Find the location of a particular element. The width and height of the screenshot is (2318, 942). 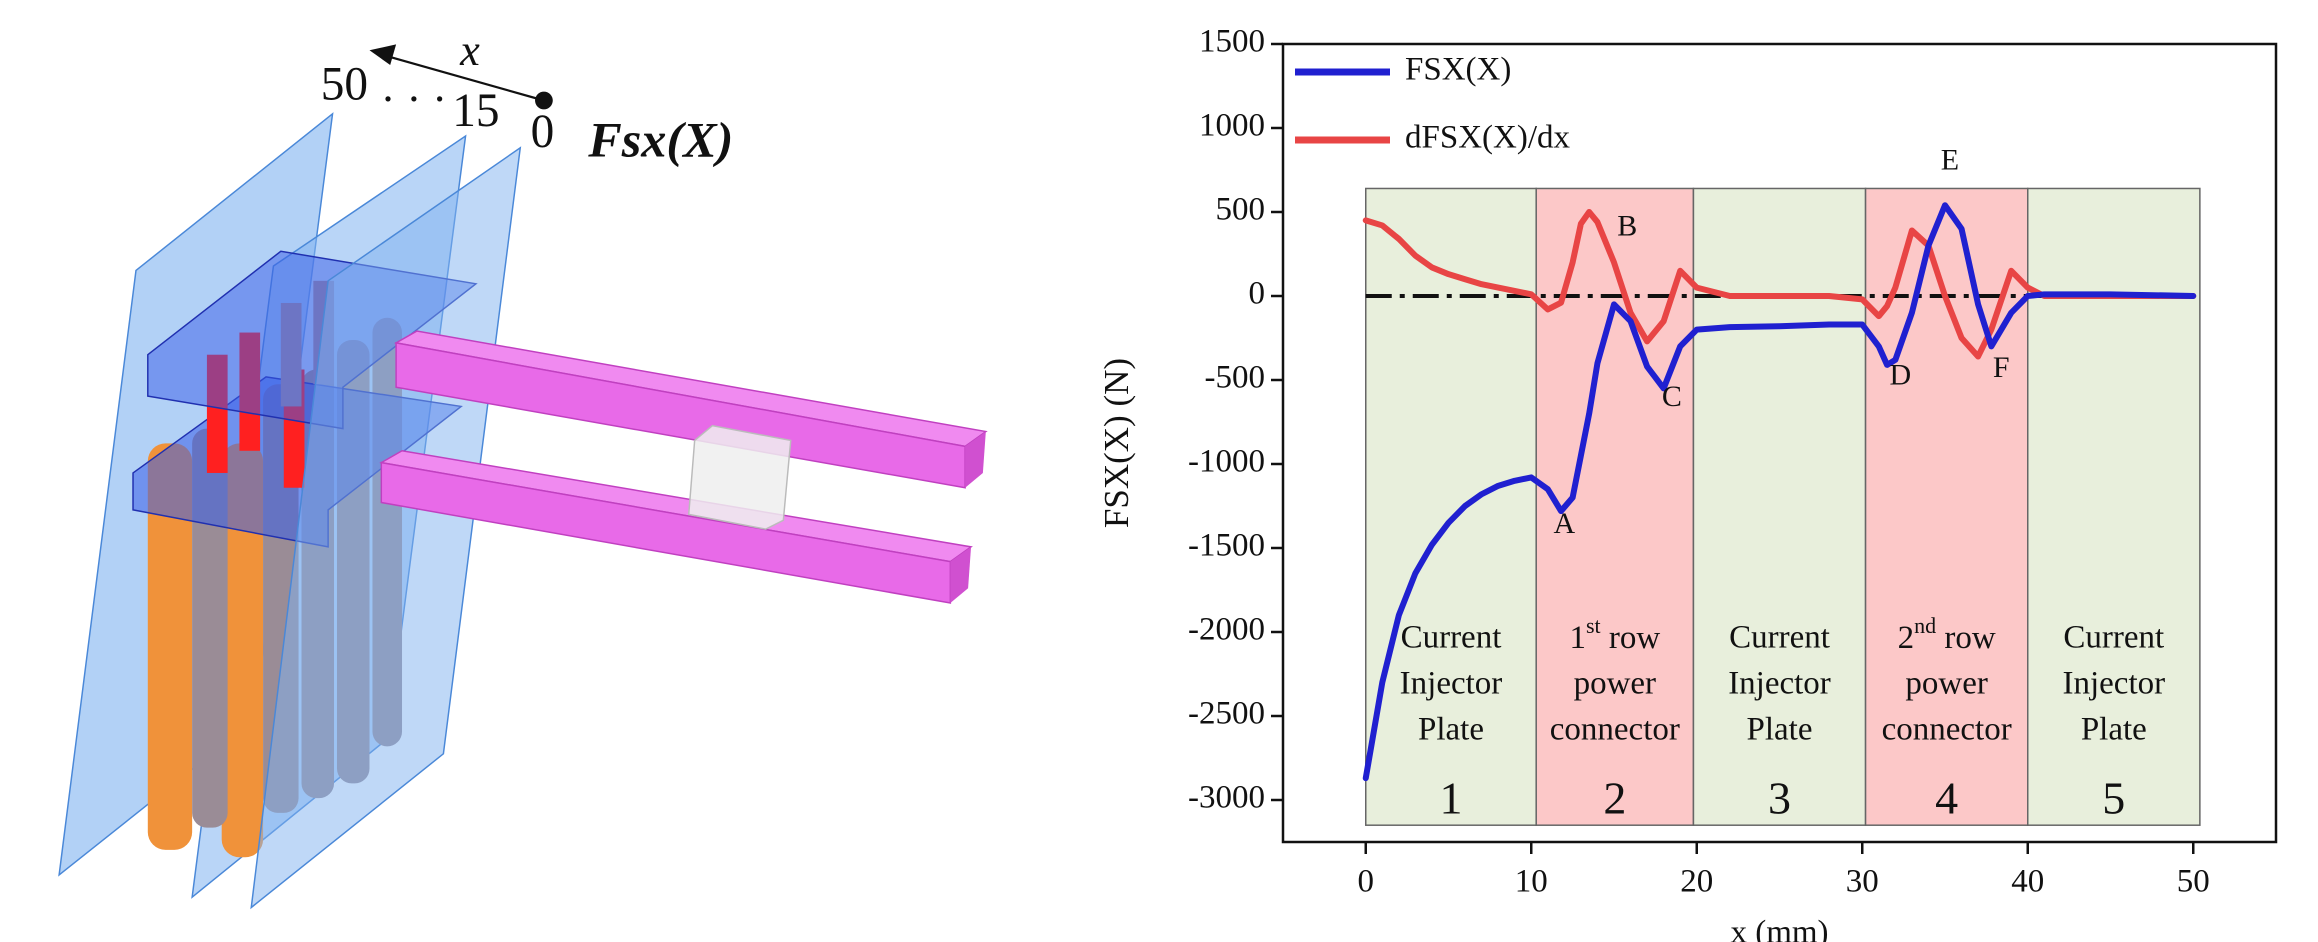

point-annotation: F is located at coordinates (2001, 367).